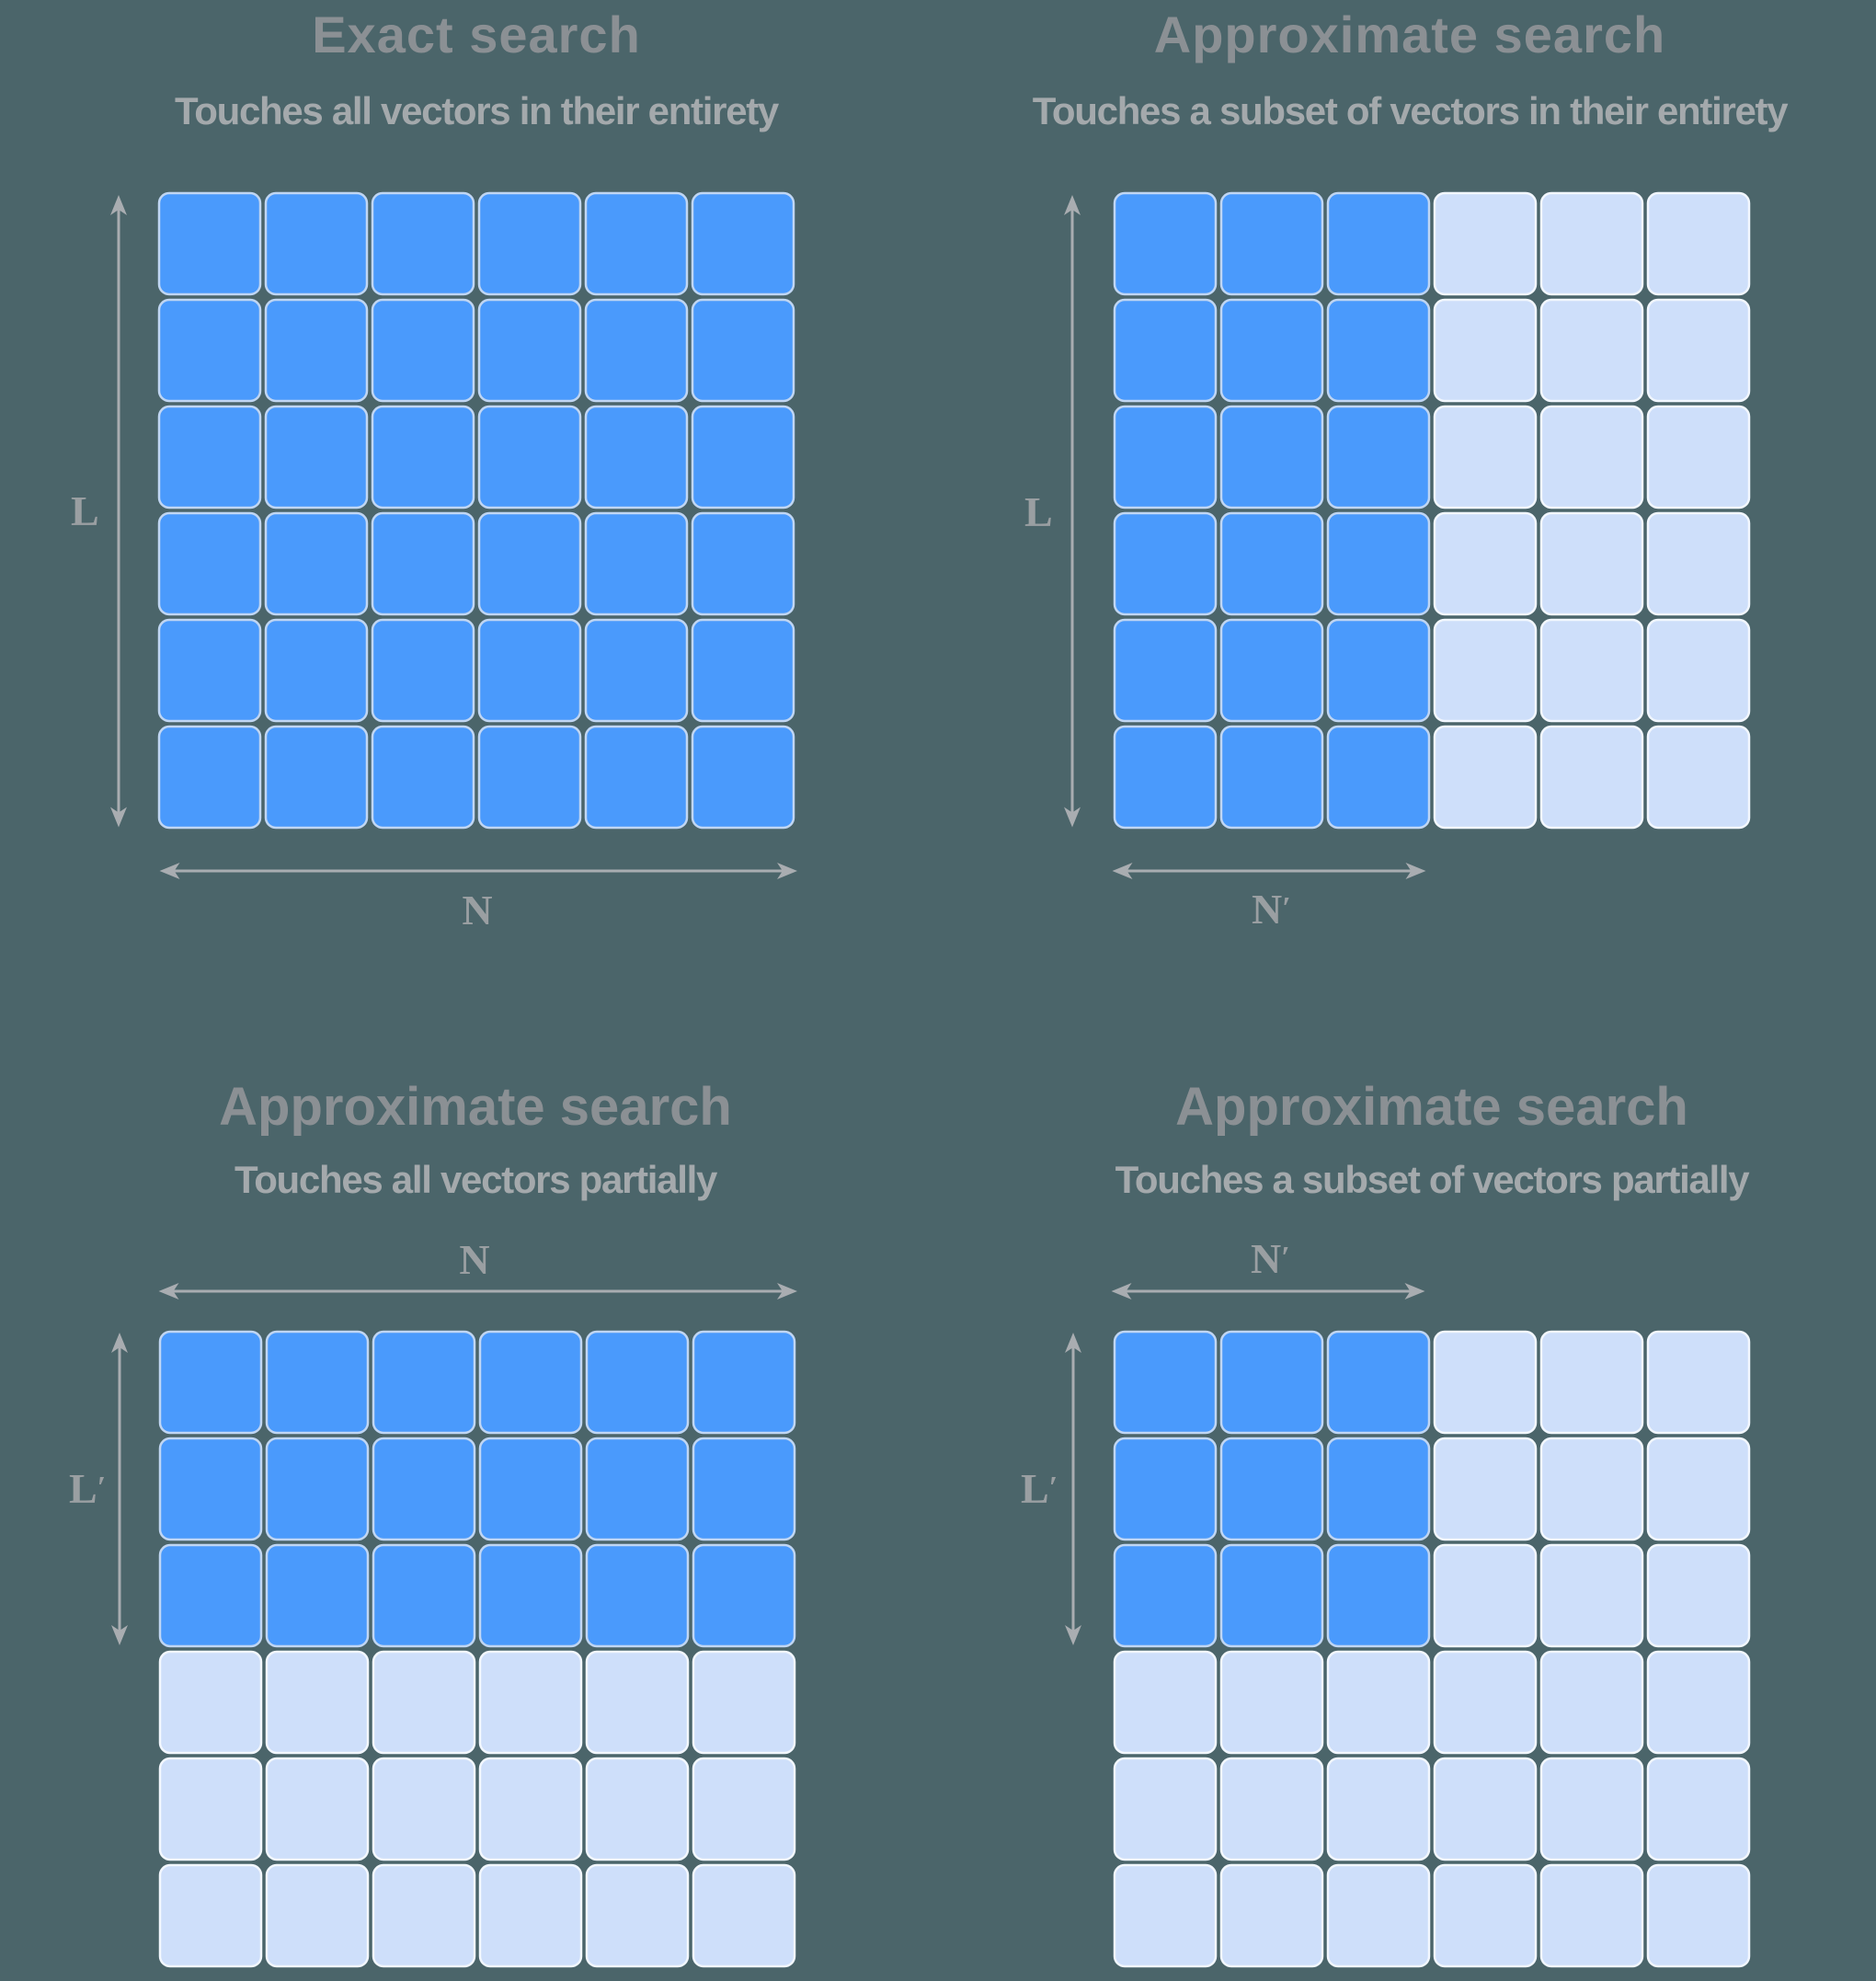  Describe the element at coordinates (476, 34) in the screenshot. I see `svg-text: Exact search` at that location.